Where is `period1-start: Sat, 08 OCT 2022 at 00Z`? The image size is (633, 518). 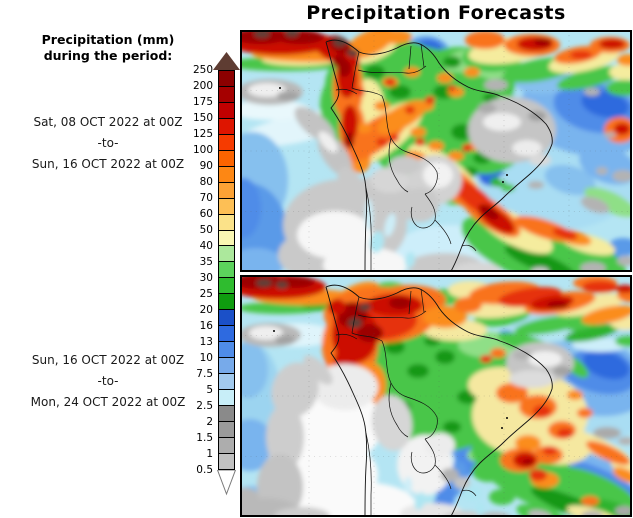
period1-start: Sat, 08 OCT 2022 at 00Z is located at coordinates (108, 122).